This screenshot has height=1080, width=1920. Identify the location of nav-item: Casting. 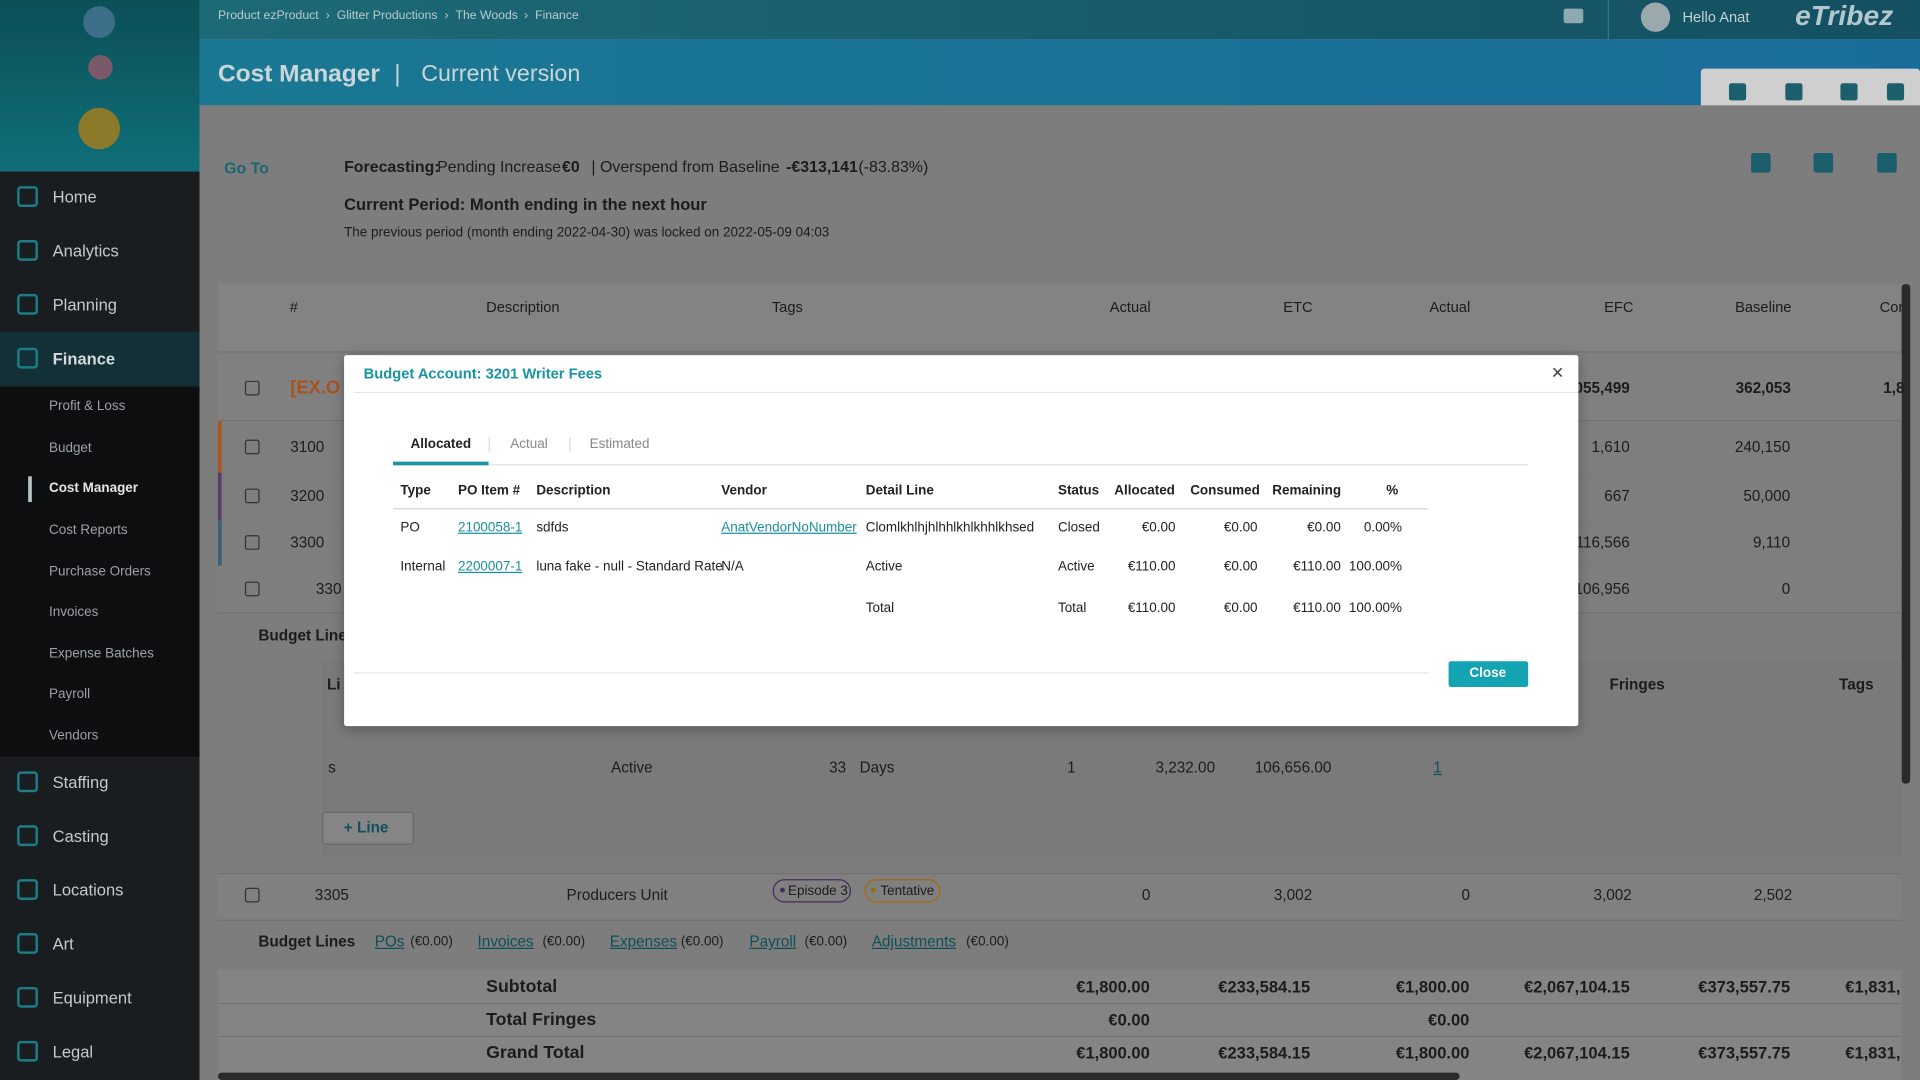
(80, 836).